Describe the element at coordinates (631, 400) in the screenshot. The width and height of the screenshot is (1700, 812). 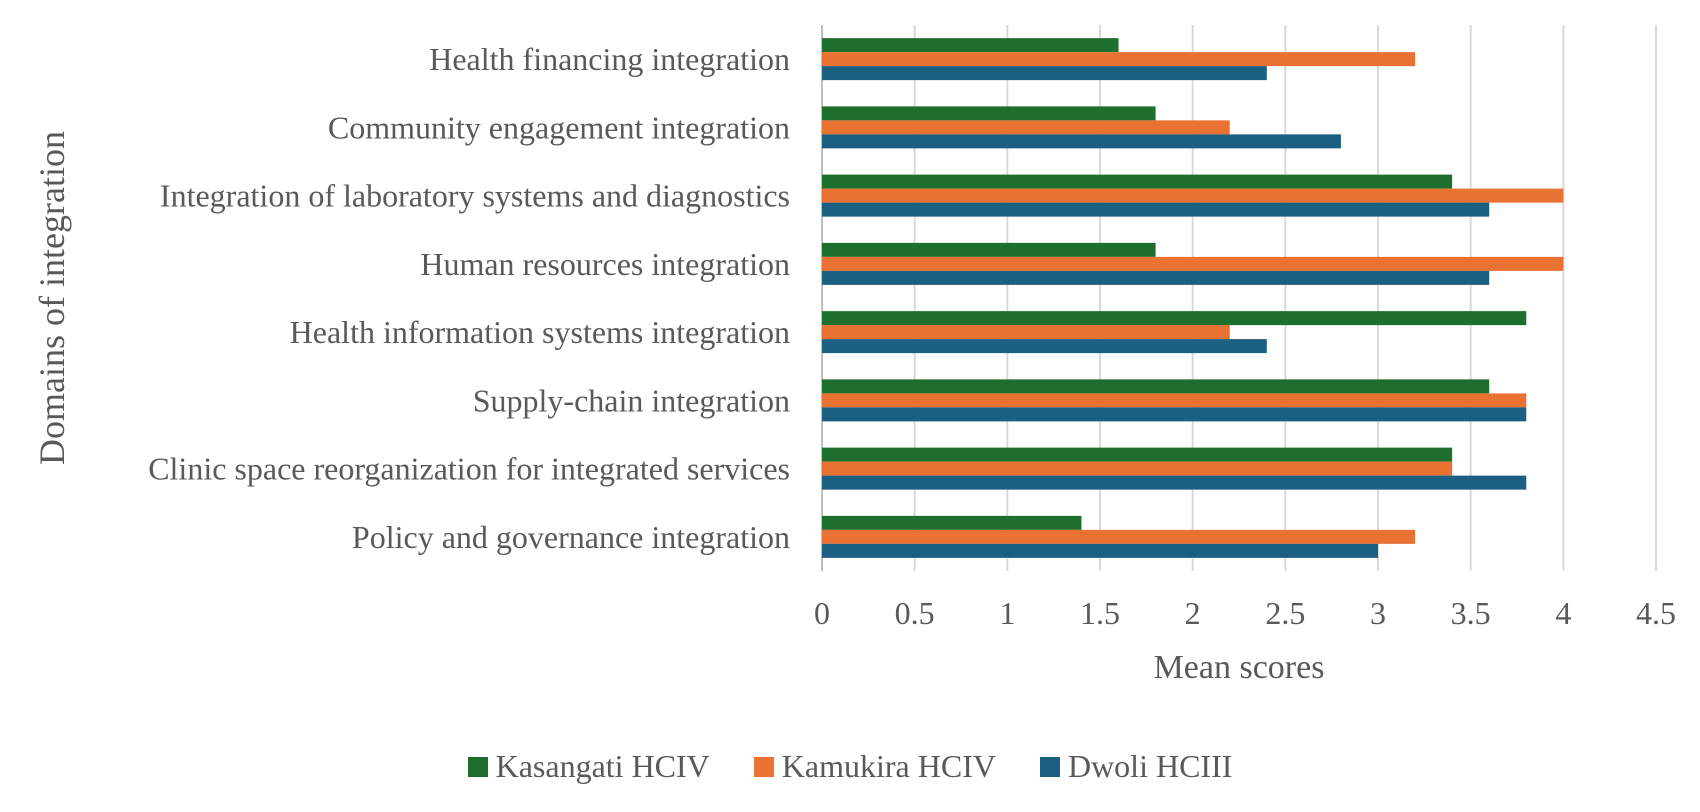
I see `category-label: Supply-chain integration` at that location.